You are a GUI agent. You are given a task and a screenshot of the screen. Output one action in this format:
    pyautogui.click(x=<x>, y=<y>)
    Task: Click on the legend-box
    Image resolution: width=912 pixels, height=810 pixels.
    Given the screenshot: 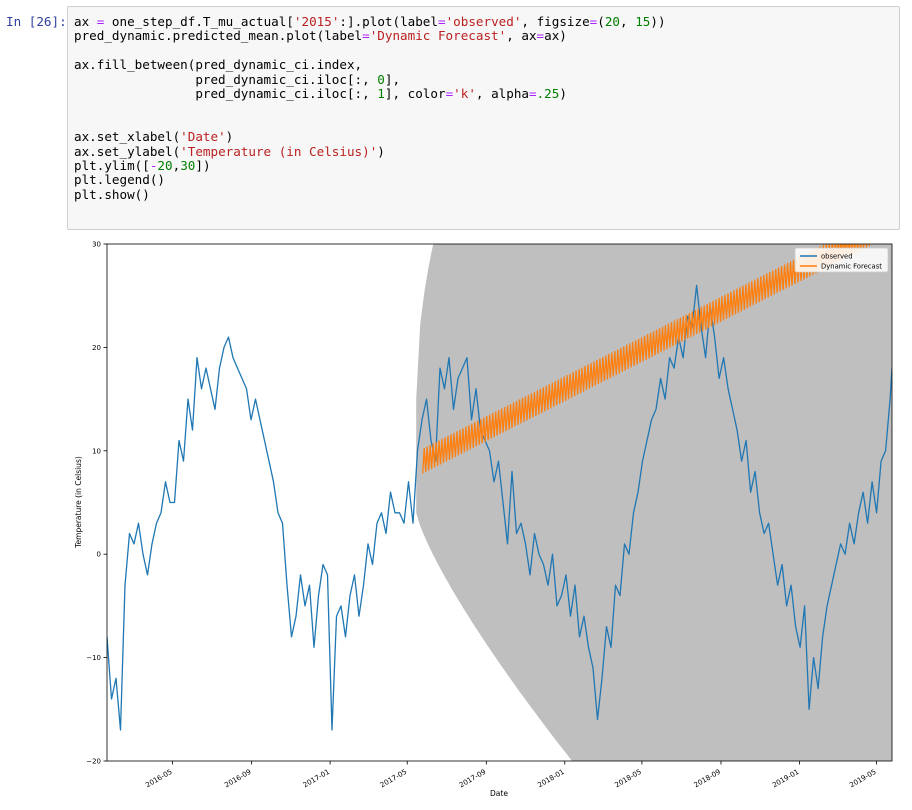 What is the action you would take?
    pyautogui.click(x=841, y=260)
    